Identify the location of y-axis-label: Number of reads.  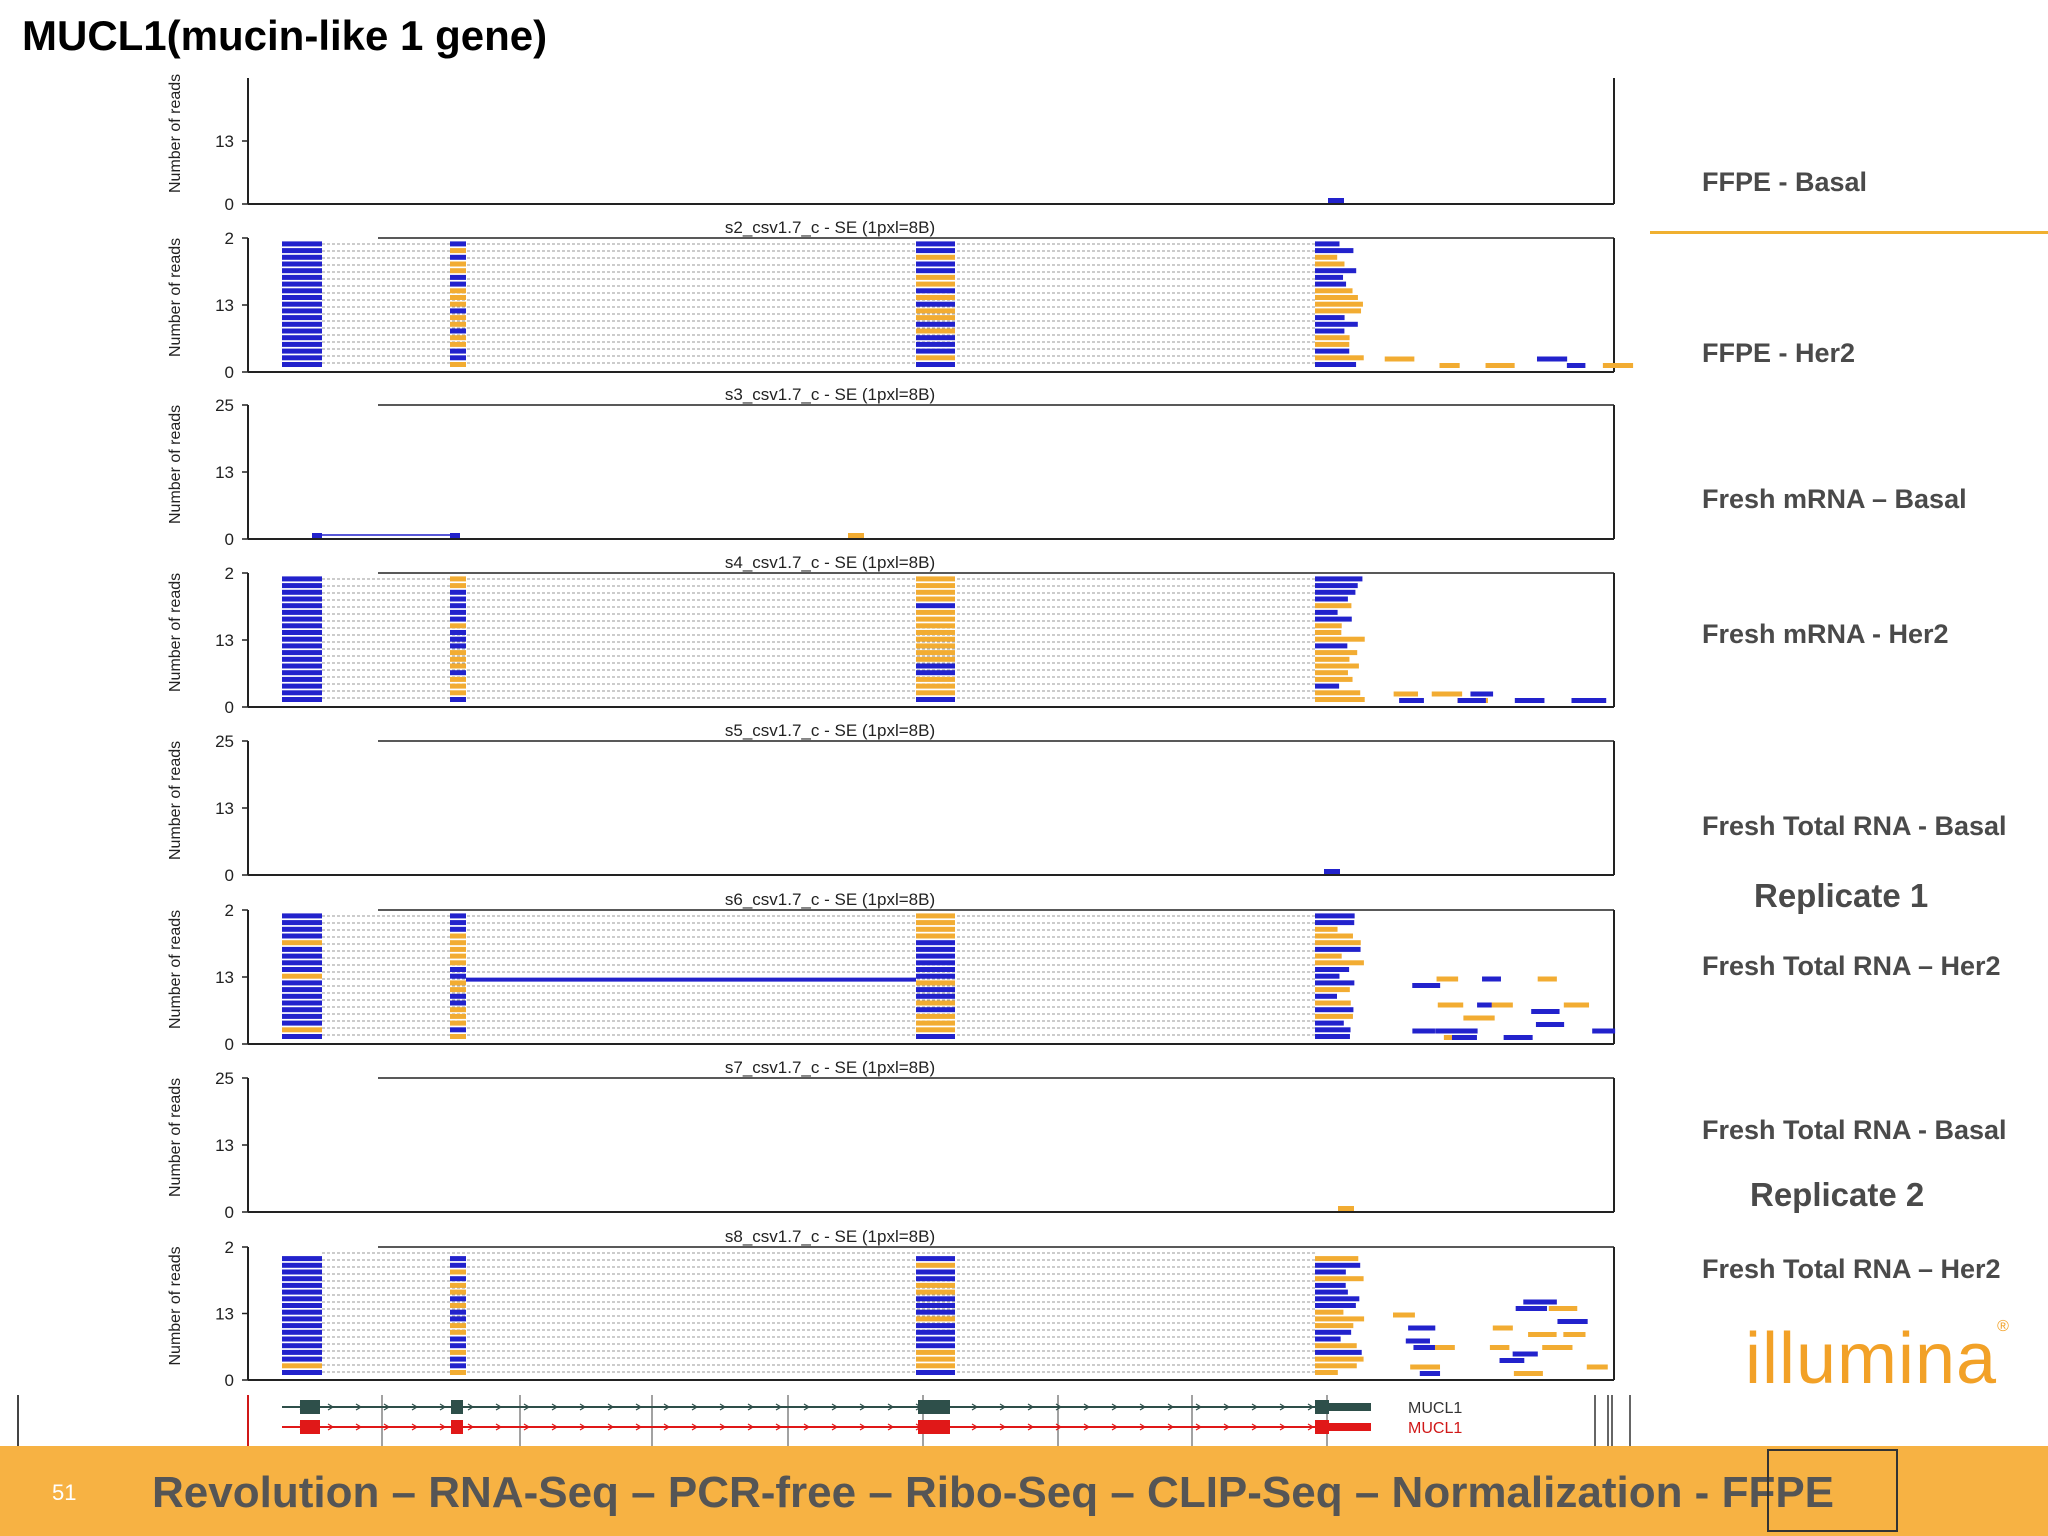
(175, 1305).